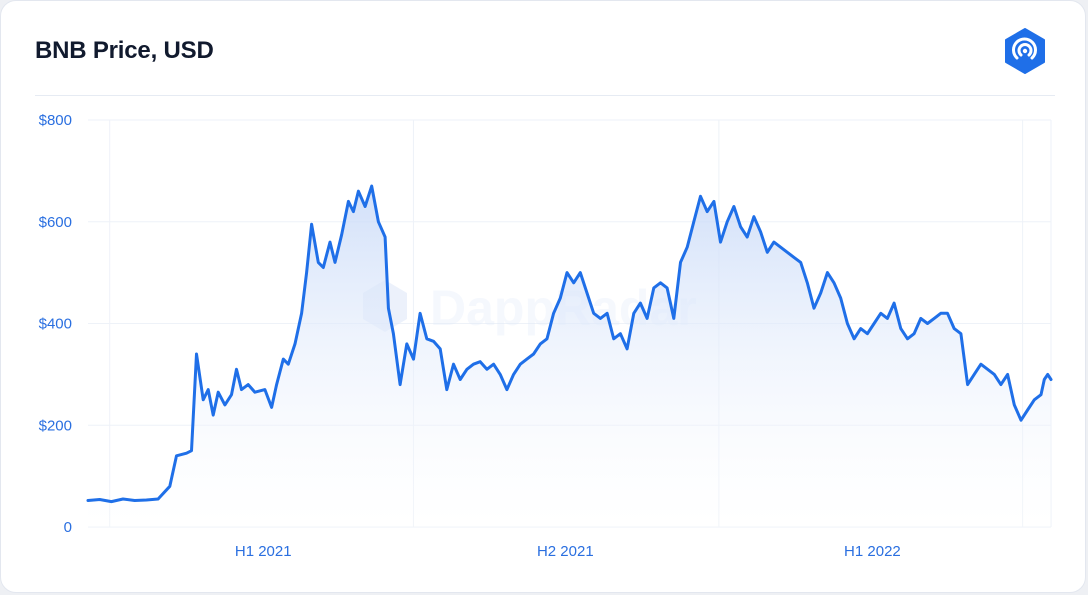 The image size is (1088, 595). Describe the element at coordinates (1025, 51) in the screenshot. I see `dappradar-logo-icon` at that location.